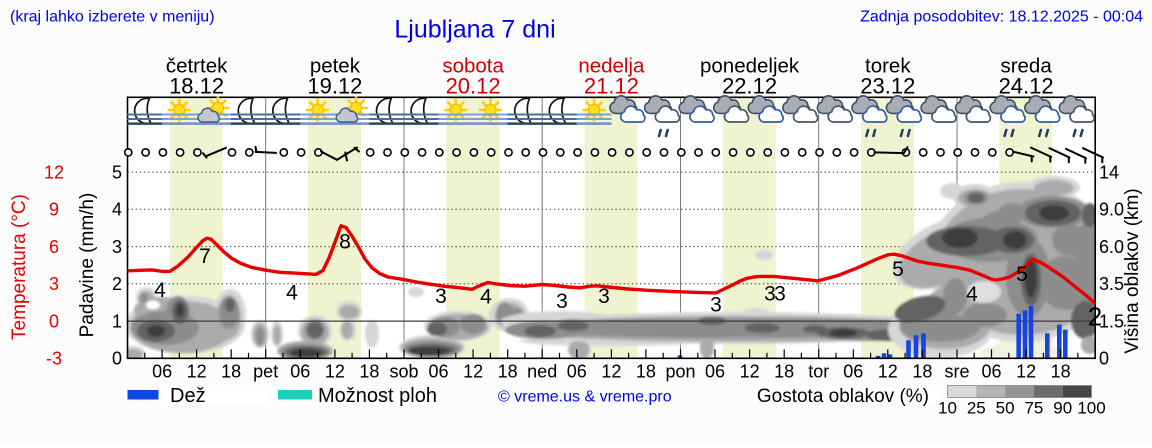  Describe the element at coordinates (345, 242) in the screenshot. I see `svg-text: 8` at that location.